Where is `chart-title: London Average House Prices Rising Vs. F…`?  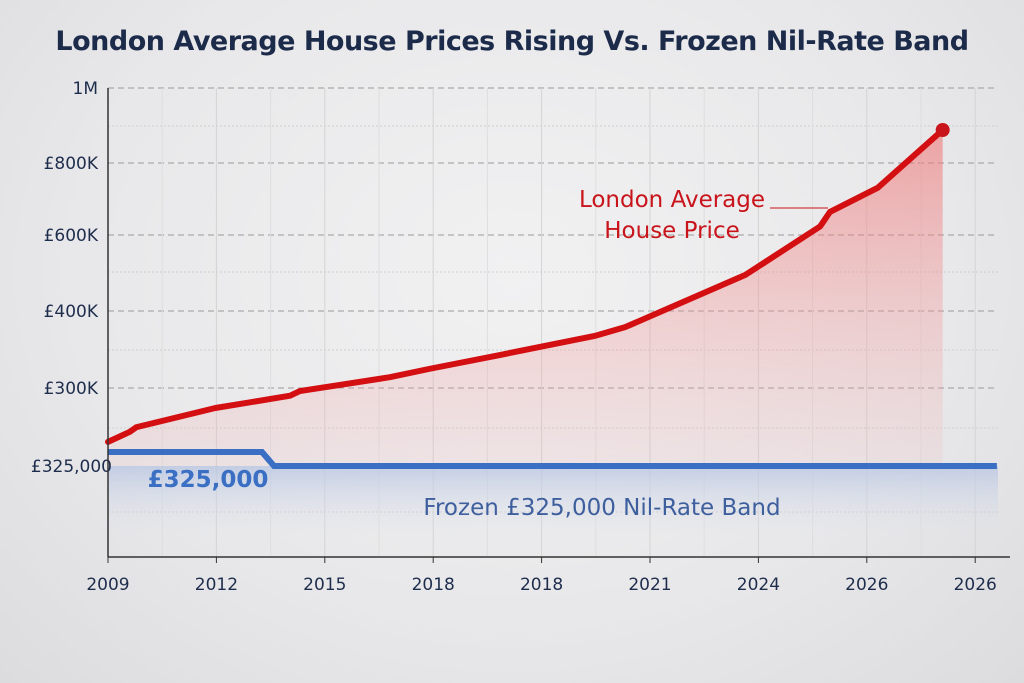 chart-title: London Average House Prices Rising Vs. F… is located at coordinates (512, 41).